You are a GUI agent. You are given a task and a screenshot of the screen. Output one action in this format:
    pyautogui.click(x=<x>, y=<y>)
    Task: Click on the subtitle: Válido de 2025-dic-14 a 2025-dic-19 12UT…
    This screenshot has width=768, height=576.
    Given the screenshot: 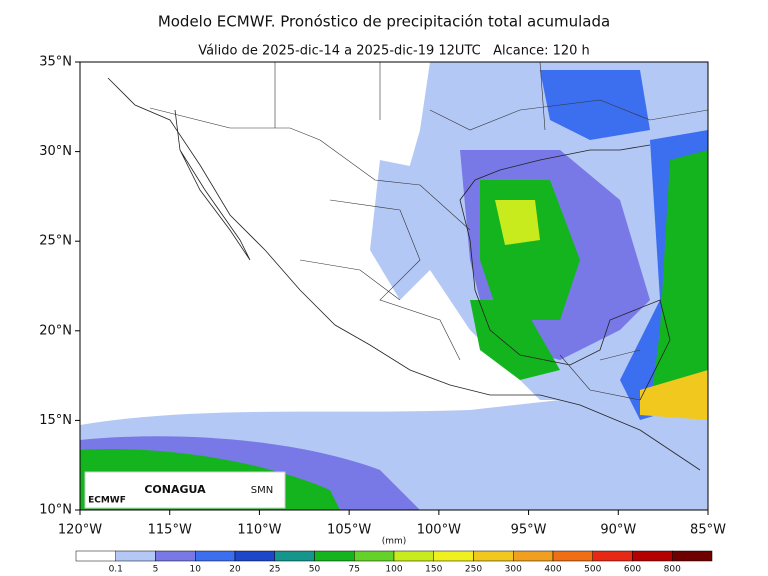 What is the action you would take?
    pyautogui.click(x=394, y=51)
    